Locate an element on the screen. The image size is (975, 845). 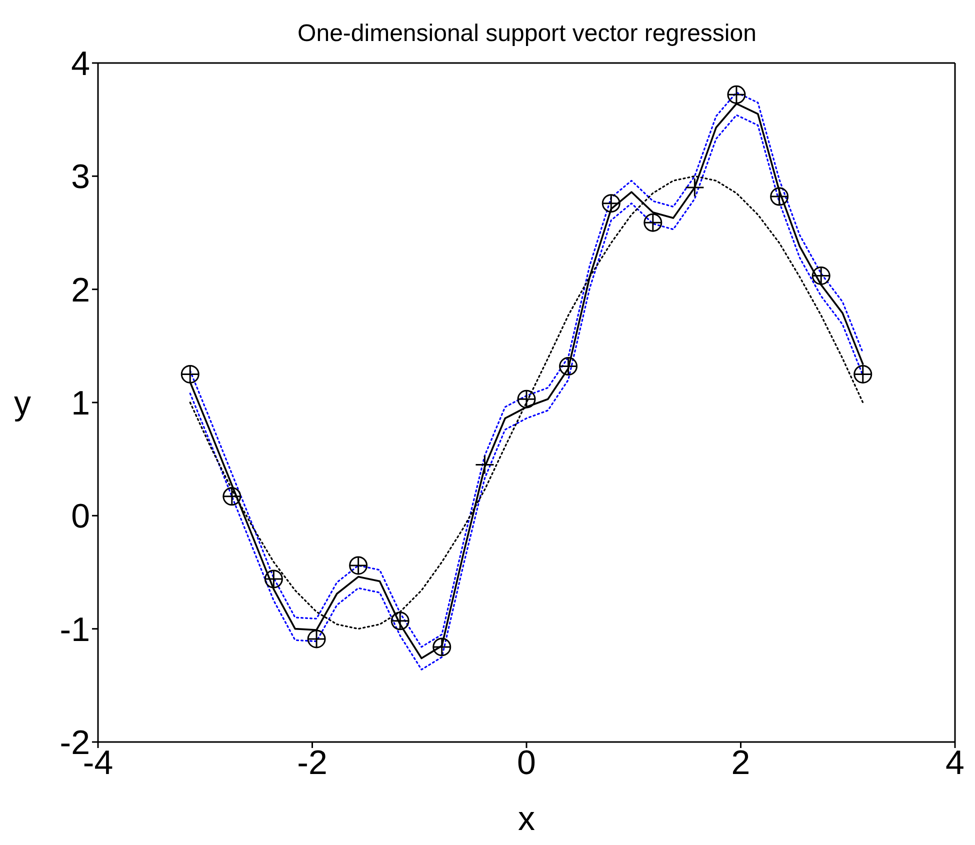
y-tick-label: 3 is located at coordinates (80, 177).